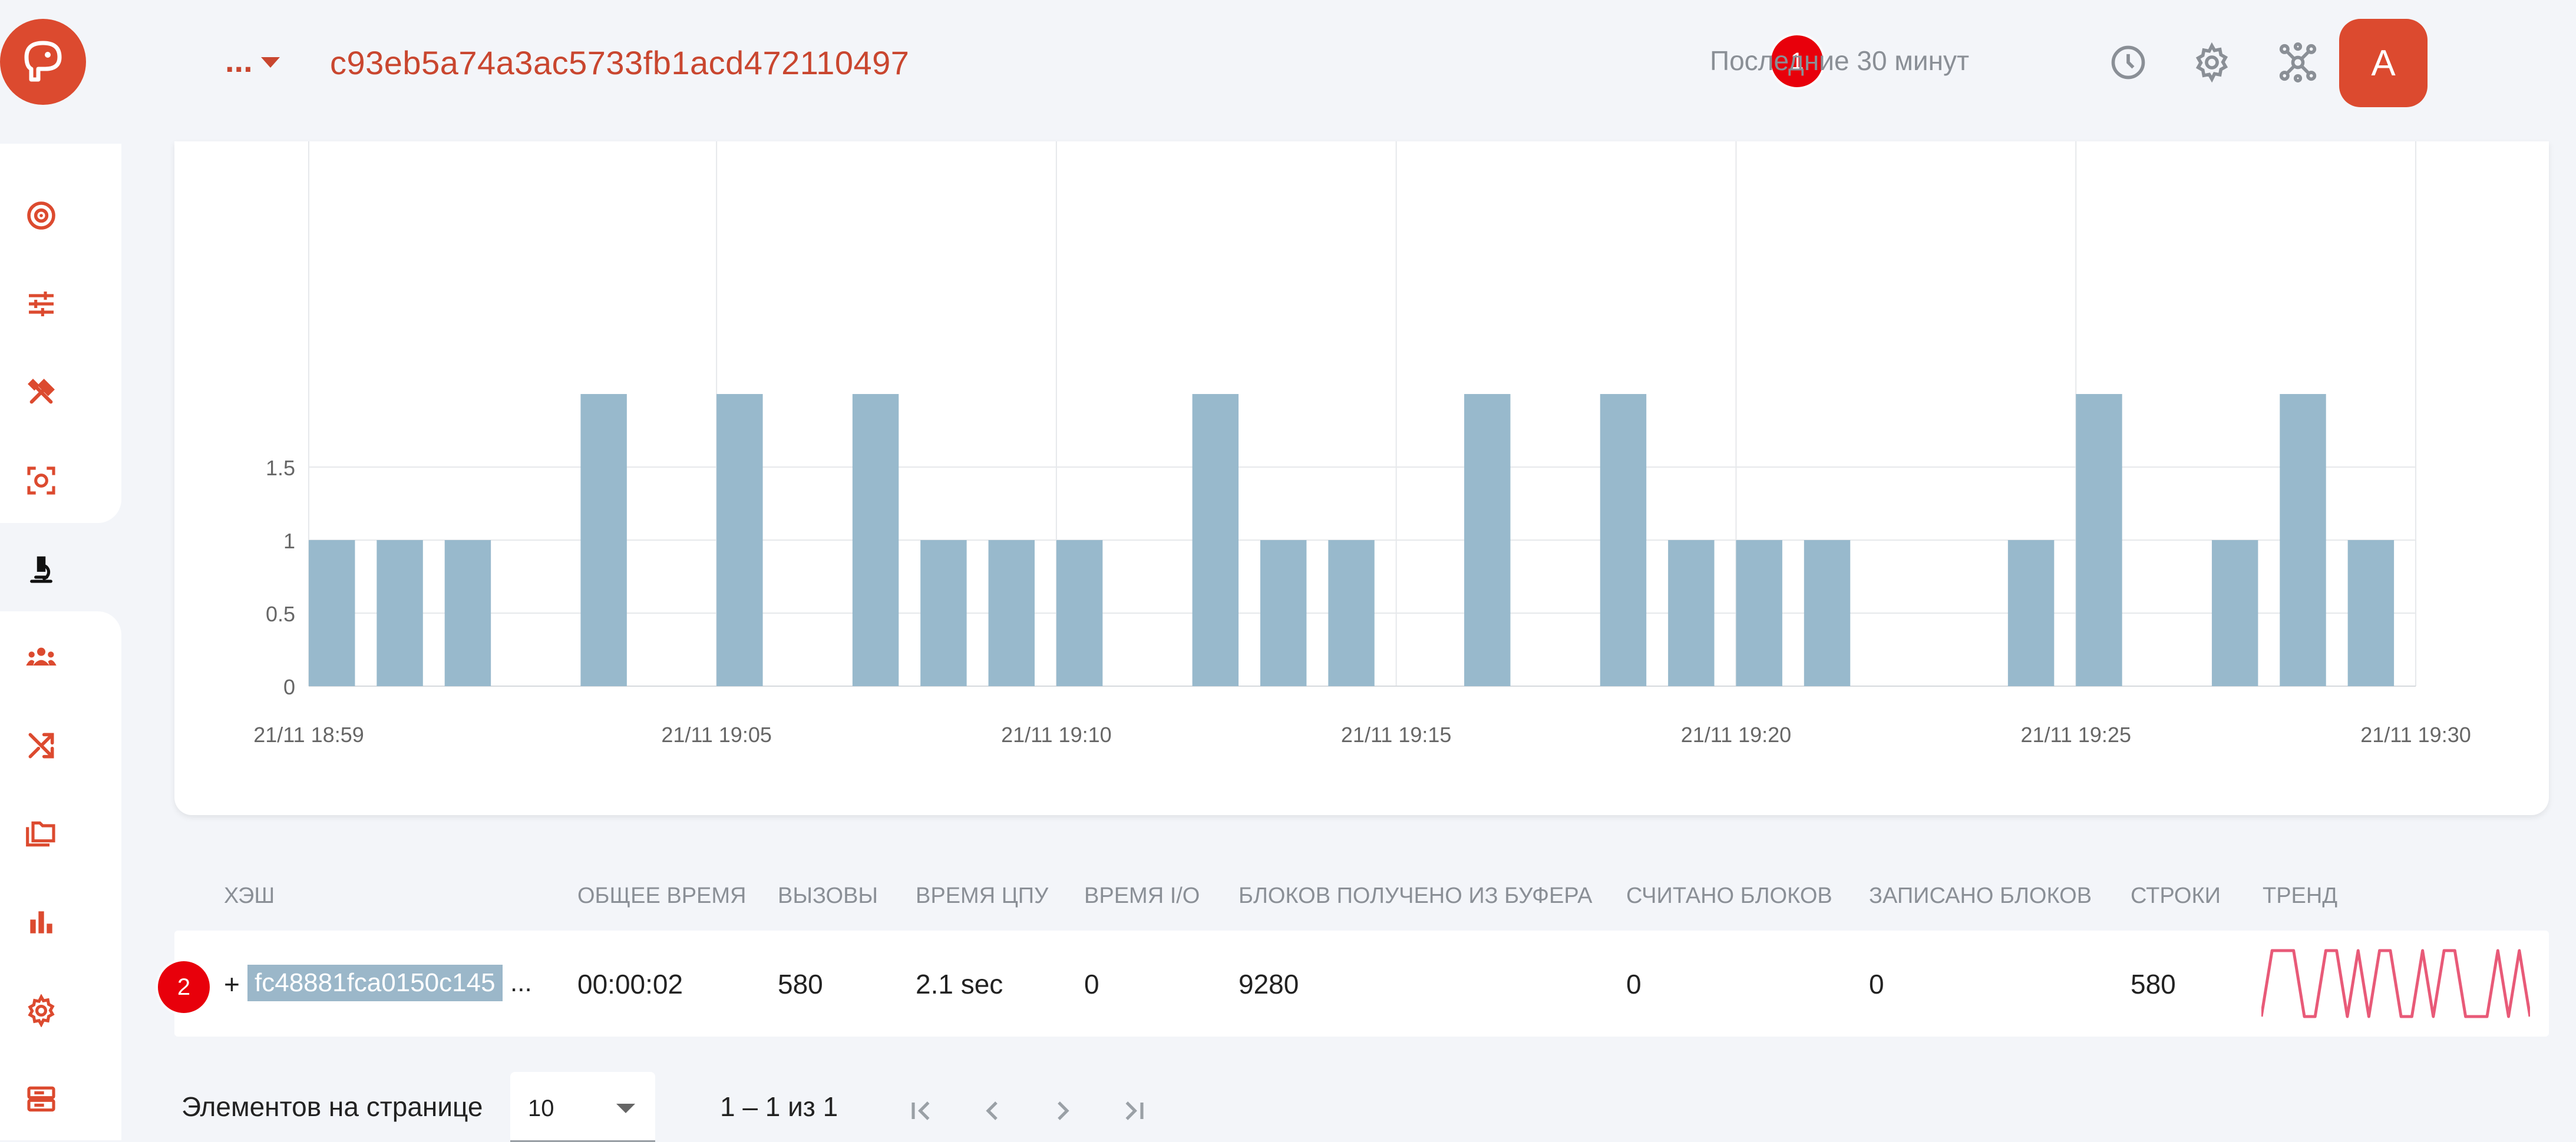  I want to click on x-tick-label: 21/11 19:20, so click(1736, 735).